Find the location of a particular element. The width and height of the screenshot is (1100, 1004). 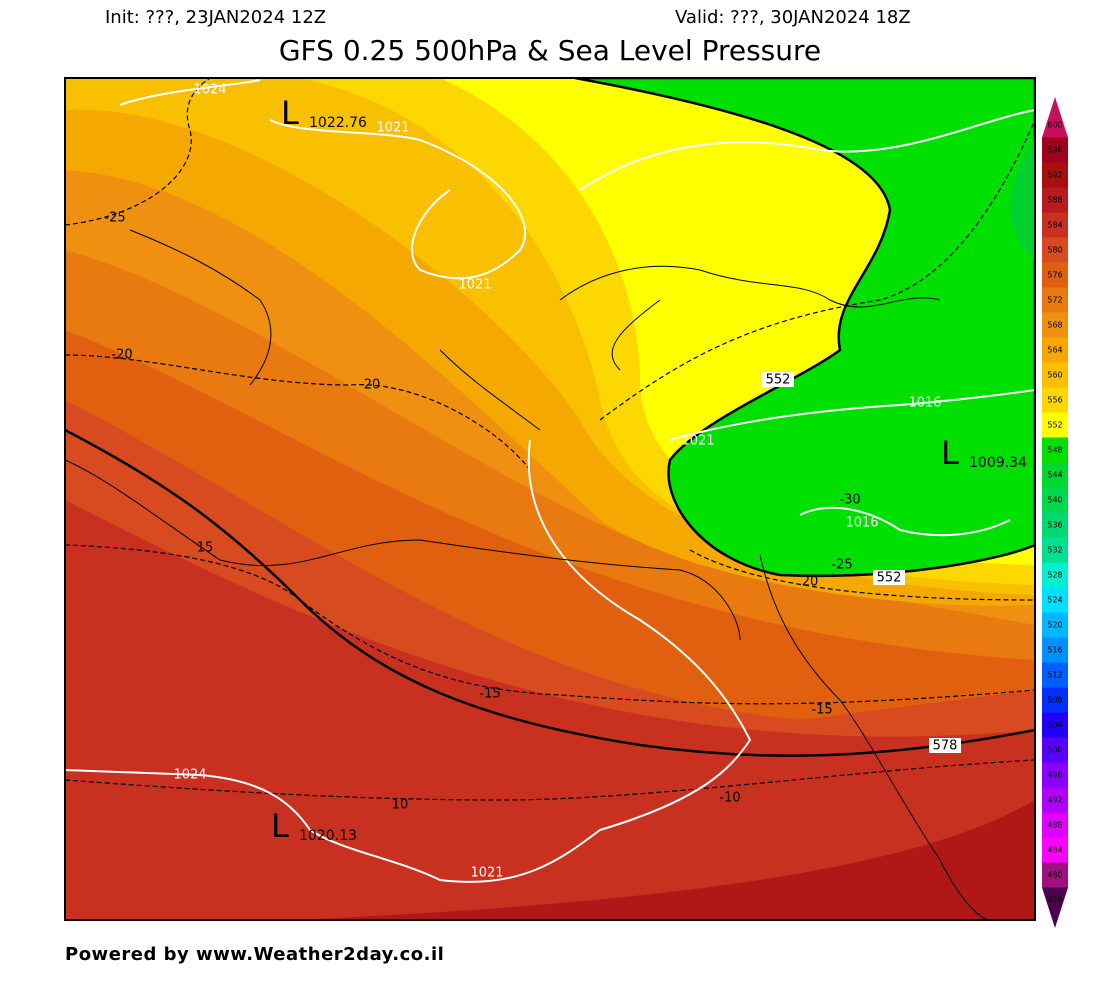

colorbar-label: 508 is located at coordinates (1054, 700).